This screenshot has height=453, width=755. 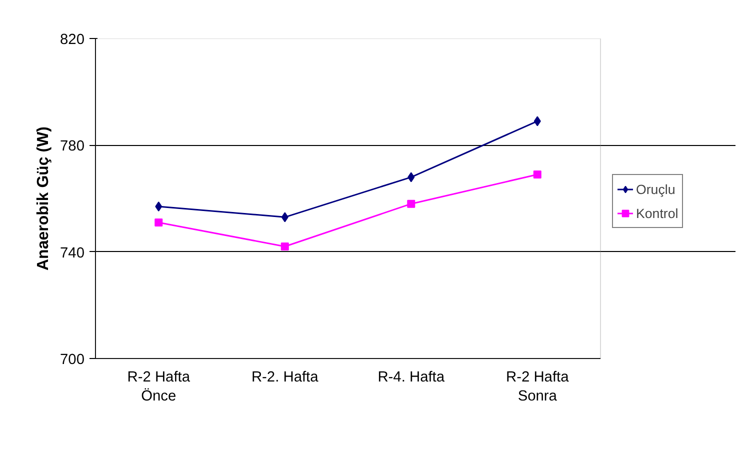 I want to click on x-tick-label: R-4. Hafta, so click(x=412, y=378).